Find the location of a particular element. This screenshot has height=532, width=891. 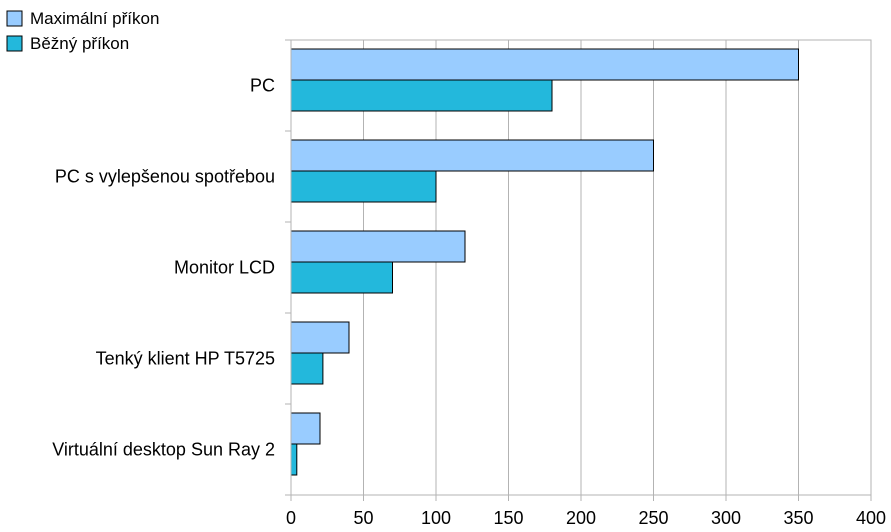

category-label: PC s vylepšenou spotřebou is located at coordinates (165, 177).